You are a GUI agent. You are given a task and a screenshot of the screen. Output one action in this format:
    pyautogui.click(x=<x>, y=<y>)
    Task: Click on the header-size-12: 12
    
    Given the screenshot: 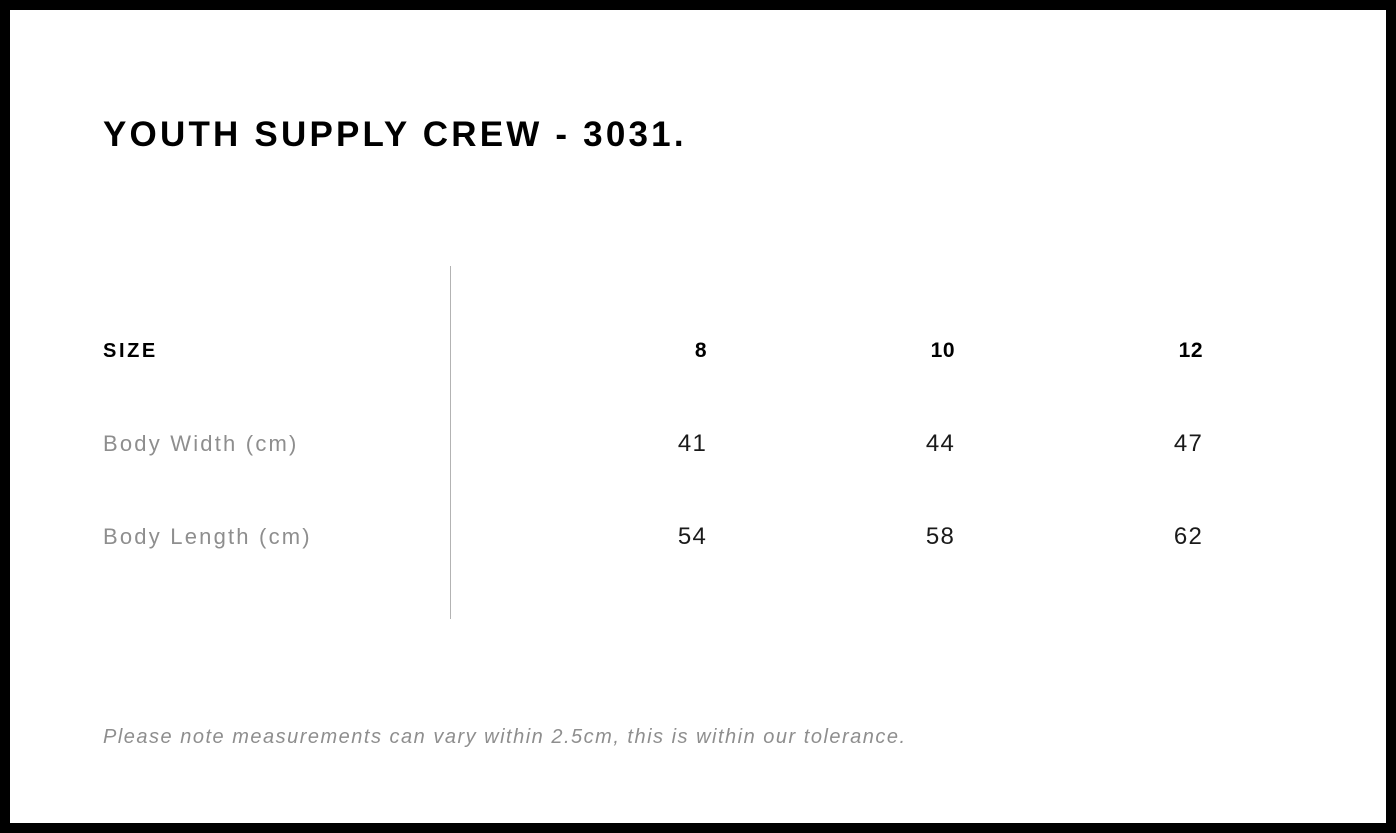 What is the action you would take?
    pyautogui.click(x=1190, y=350)
    